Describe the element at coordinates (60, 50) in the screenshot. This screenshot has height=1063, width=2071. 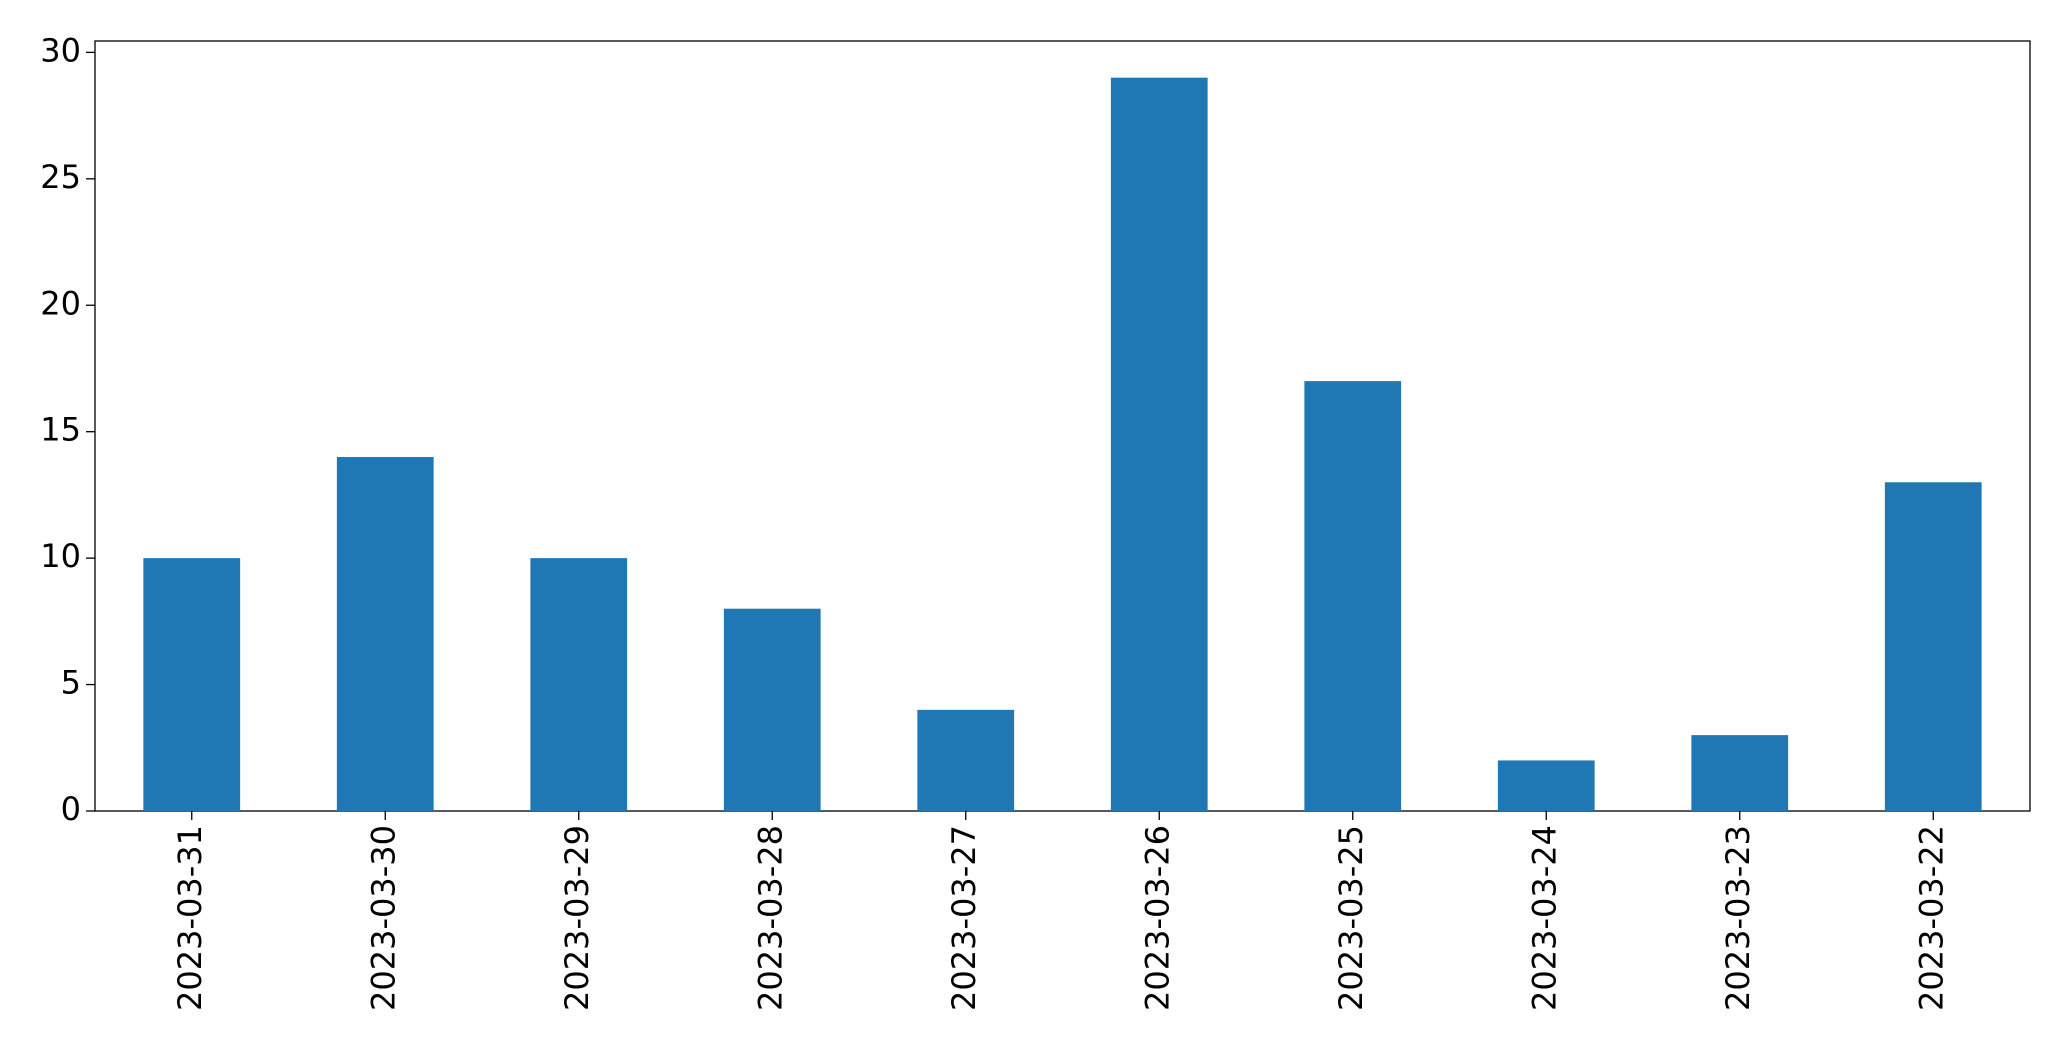
I see `y-tick-label: 30` at that location.